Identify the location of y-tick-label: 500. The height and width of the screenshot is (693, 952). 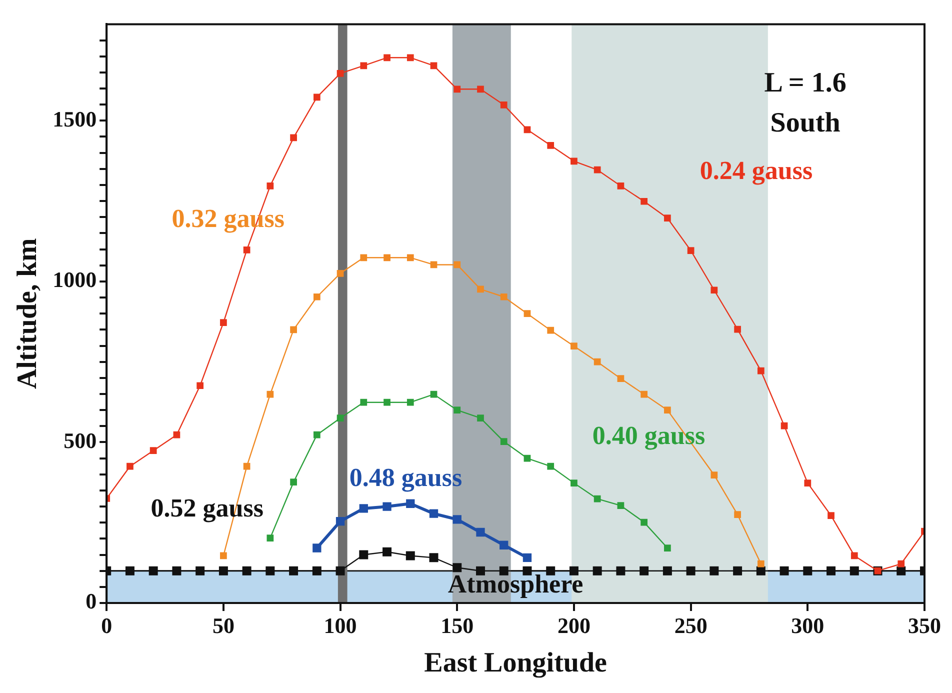
(80, 440).